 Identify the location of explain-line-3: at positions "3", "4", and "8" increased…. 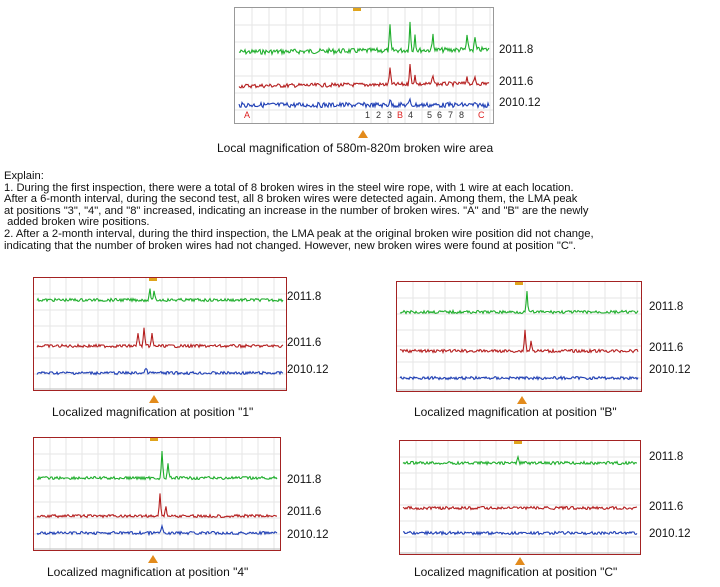
(296, 210).